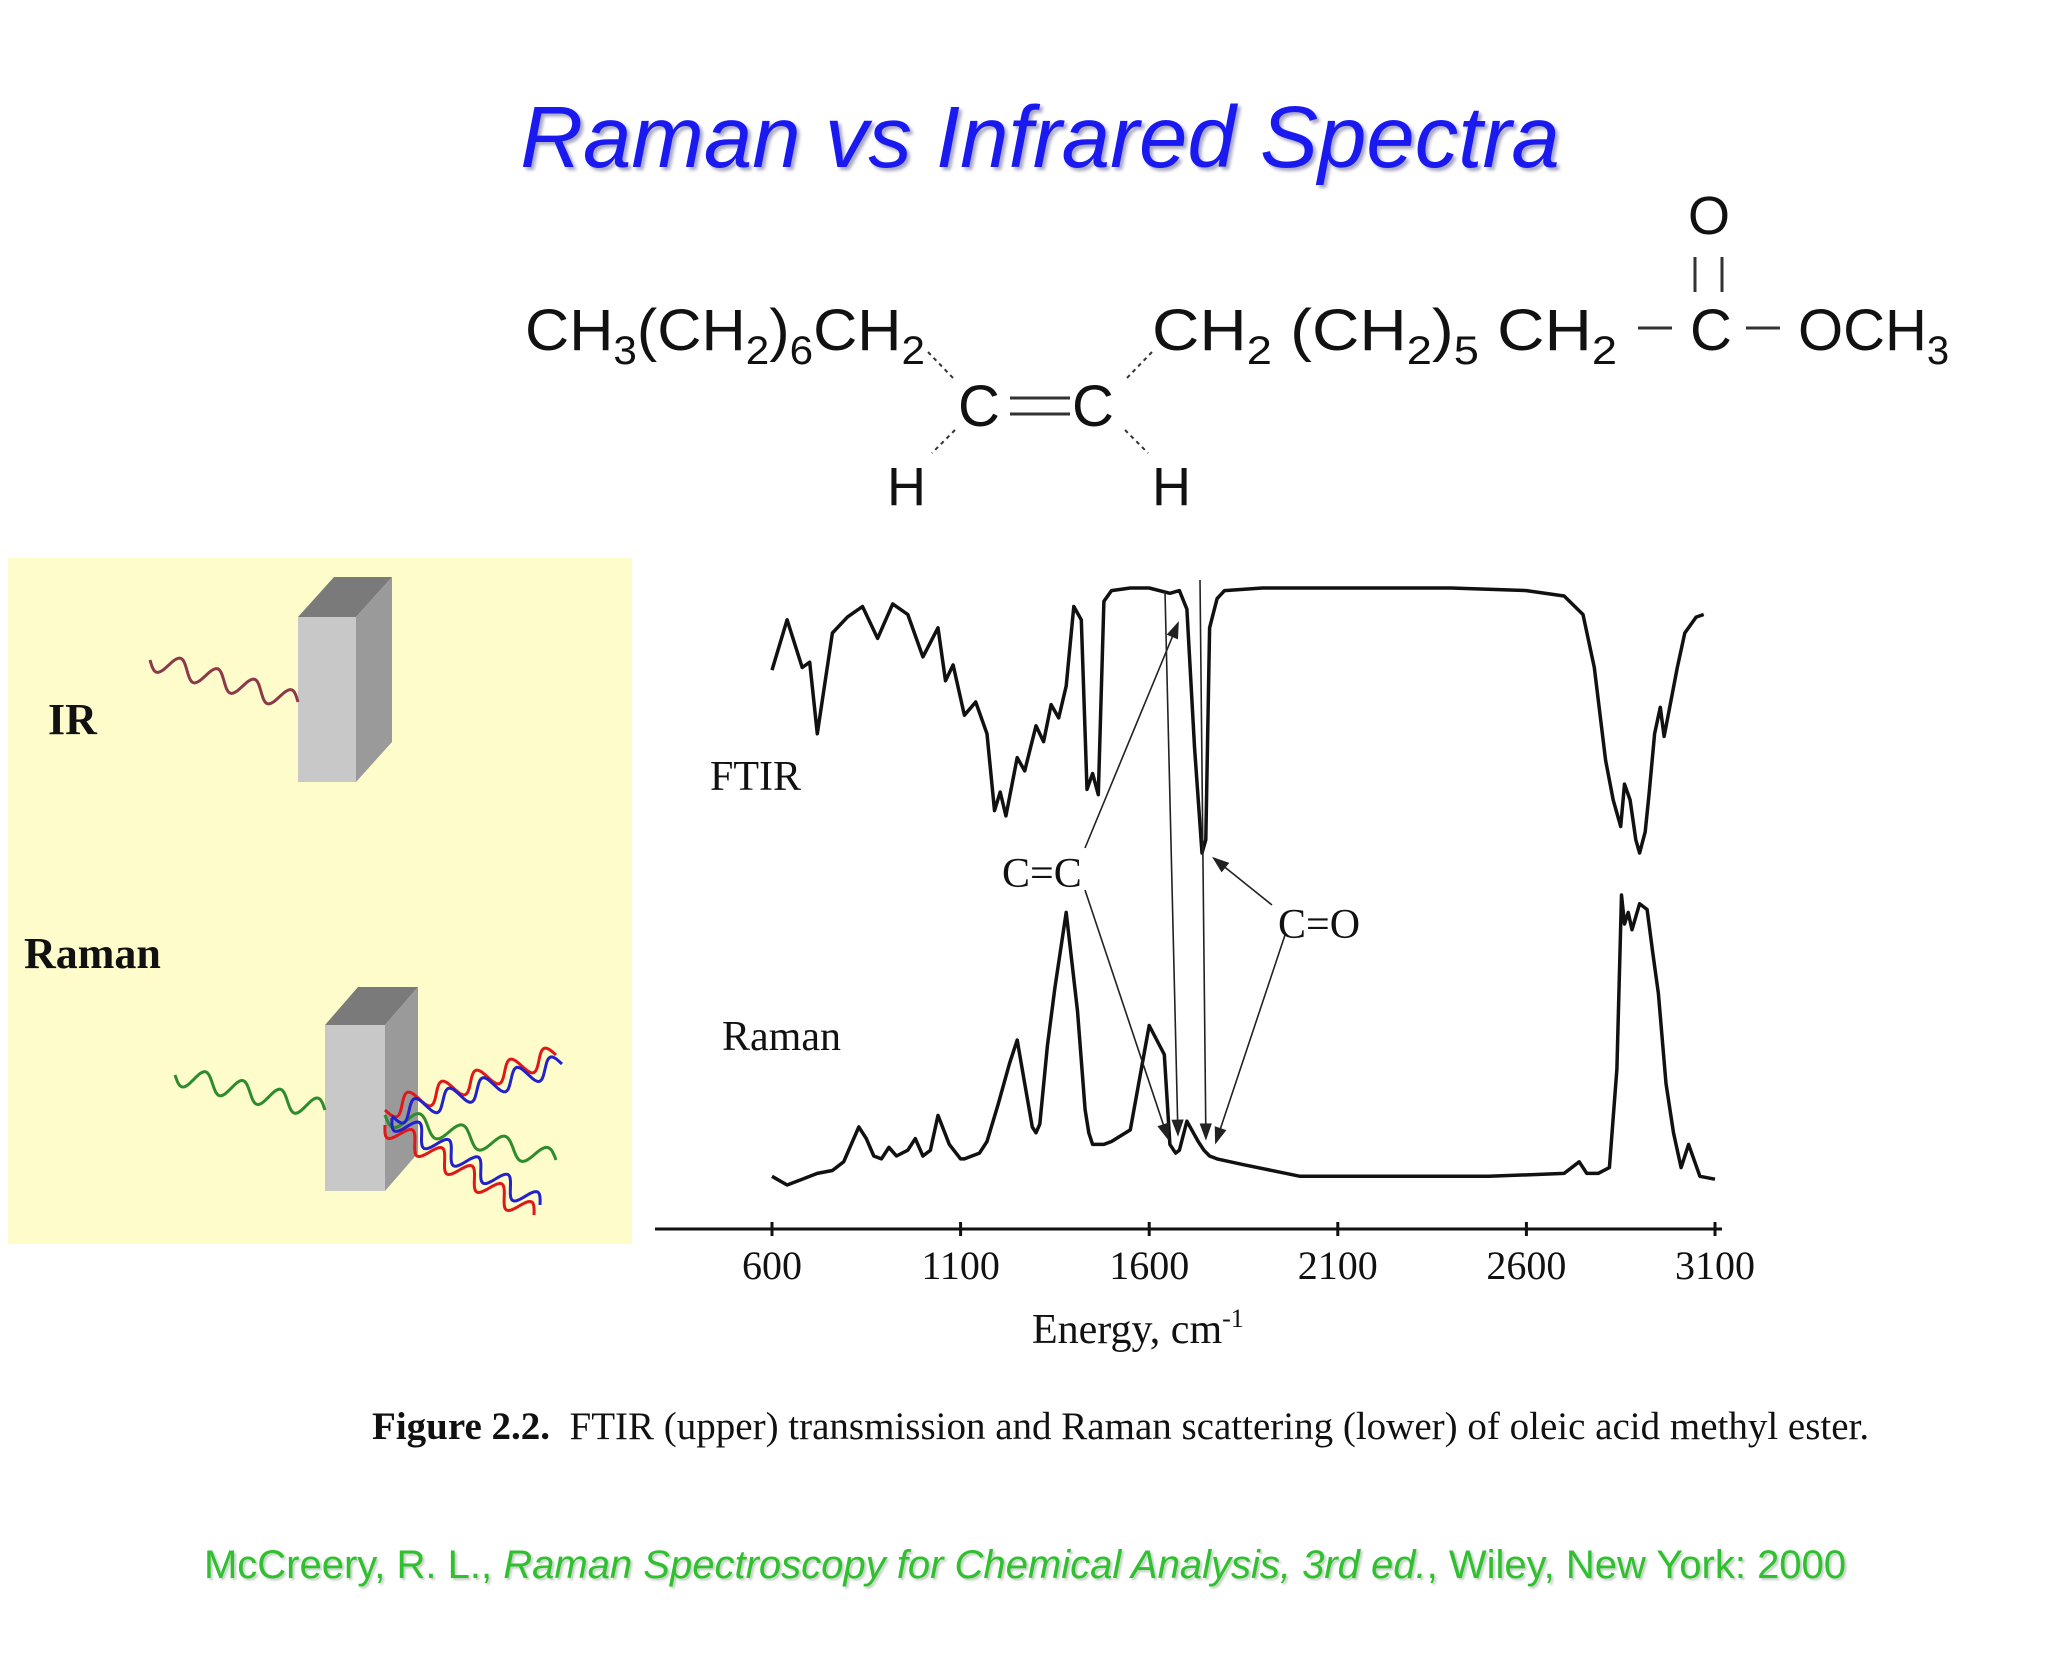 The image size is (2048, 1670). I want to click on illustration-drawing, so click(356, 896).